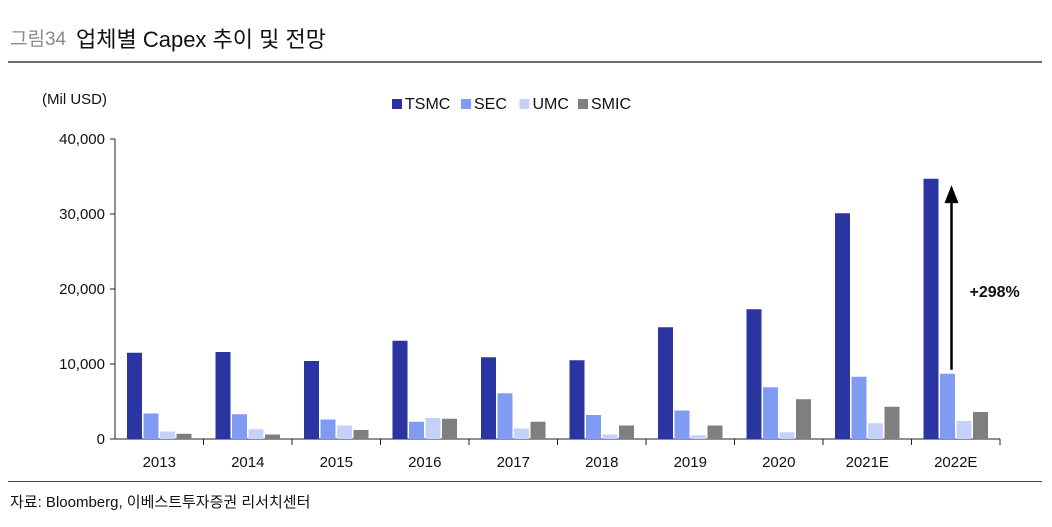 The image size is (1052, 527). I want to click on legend-entry: SMIC, so click(611, 104).